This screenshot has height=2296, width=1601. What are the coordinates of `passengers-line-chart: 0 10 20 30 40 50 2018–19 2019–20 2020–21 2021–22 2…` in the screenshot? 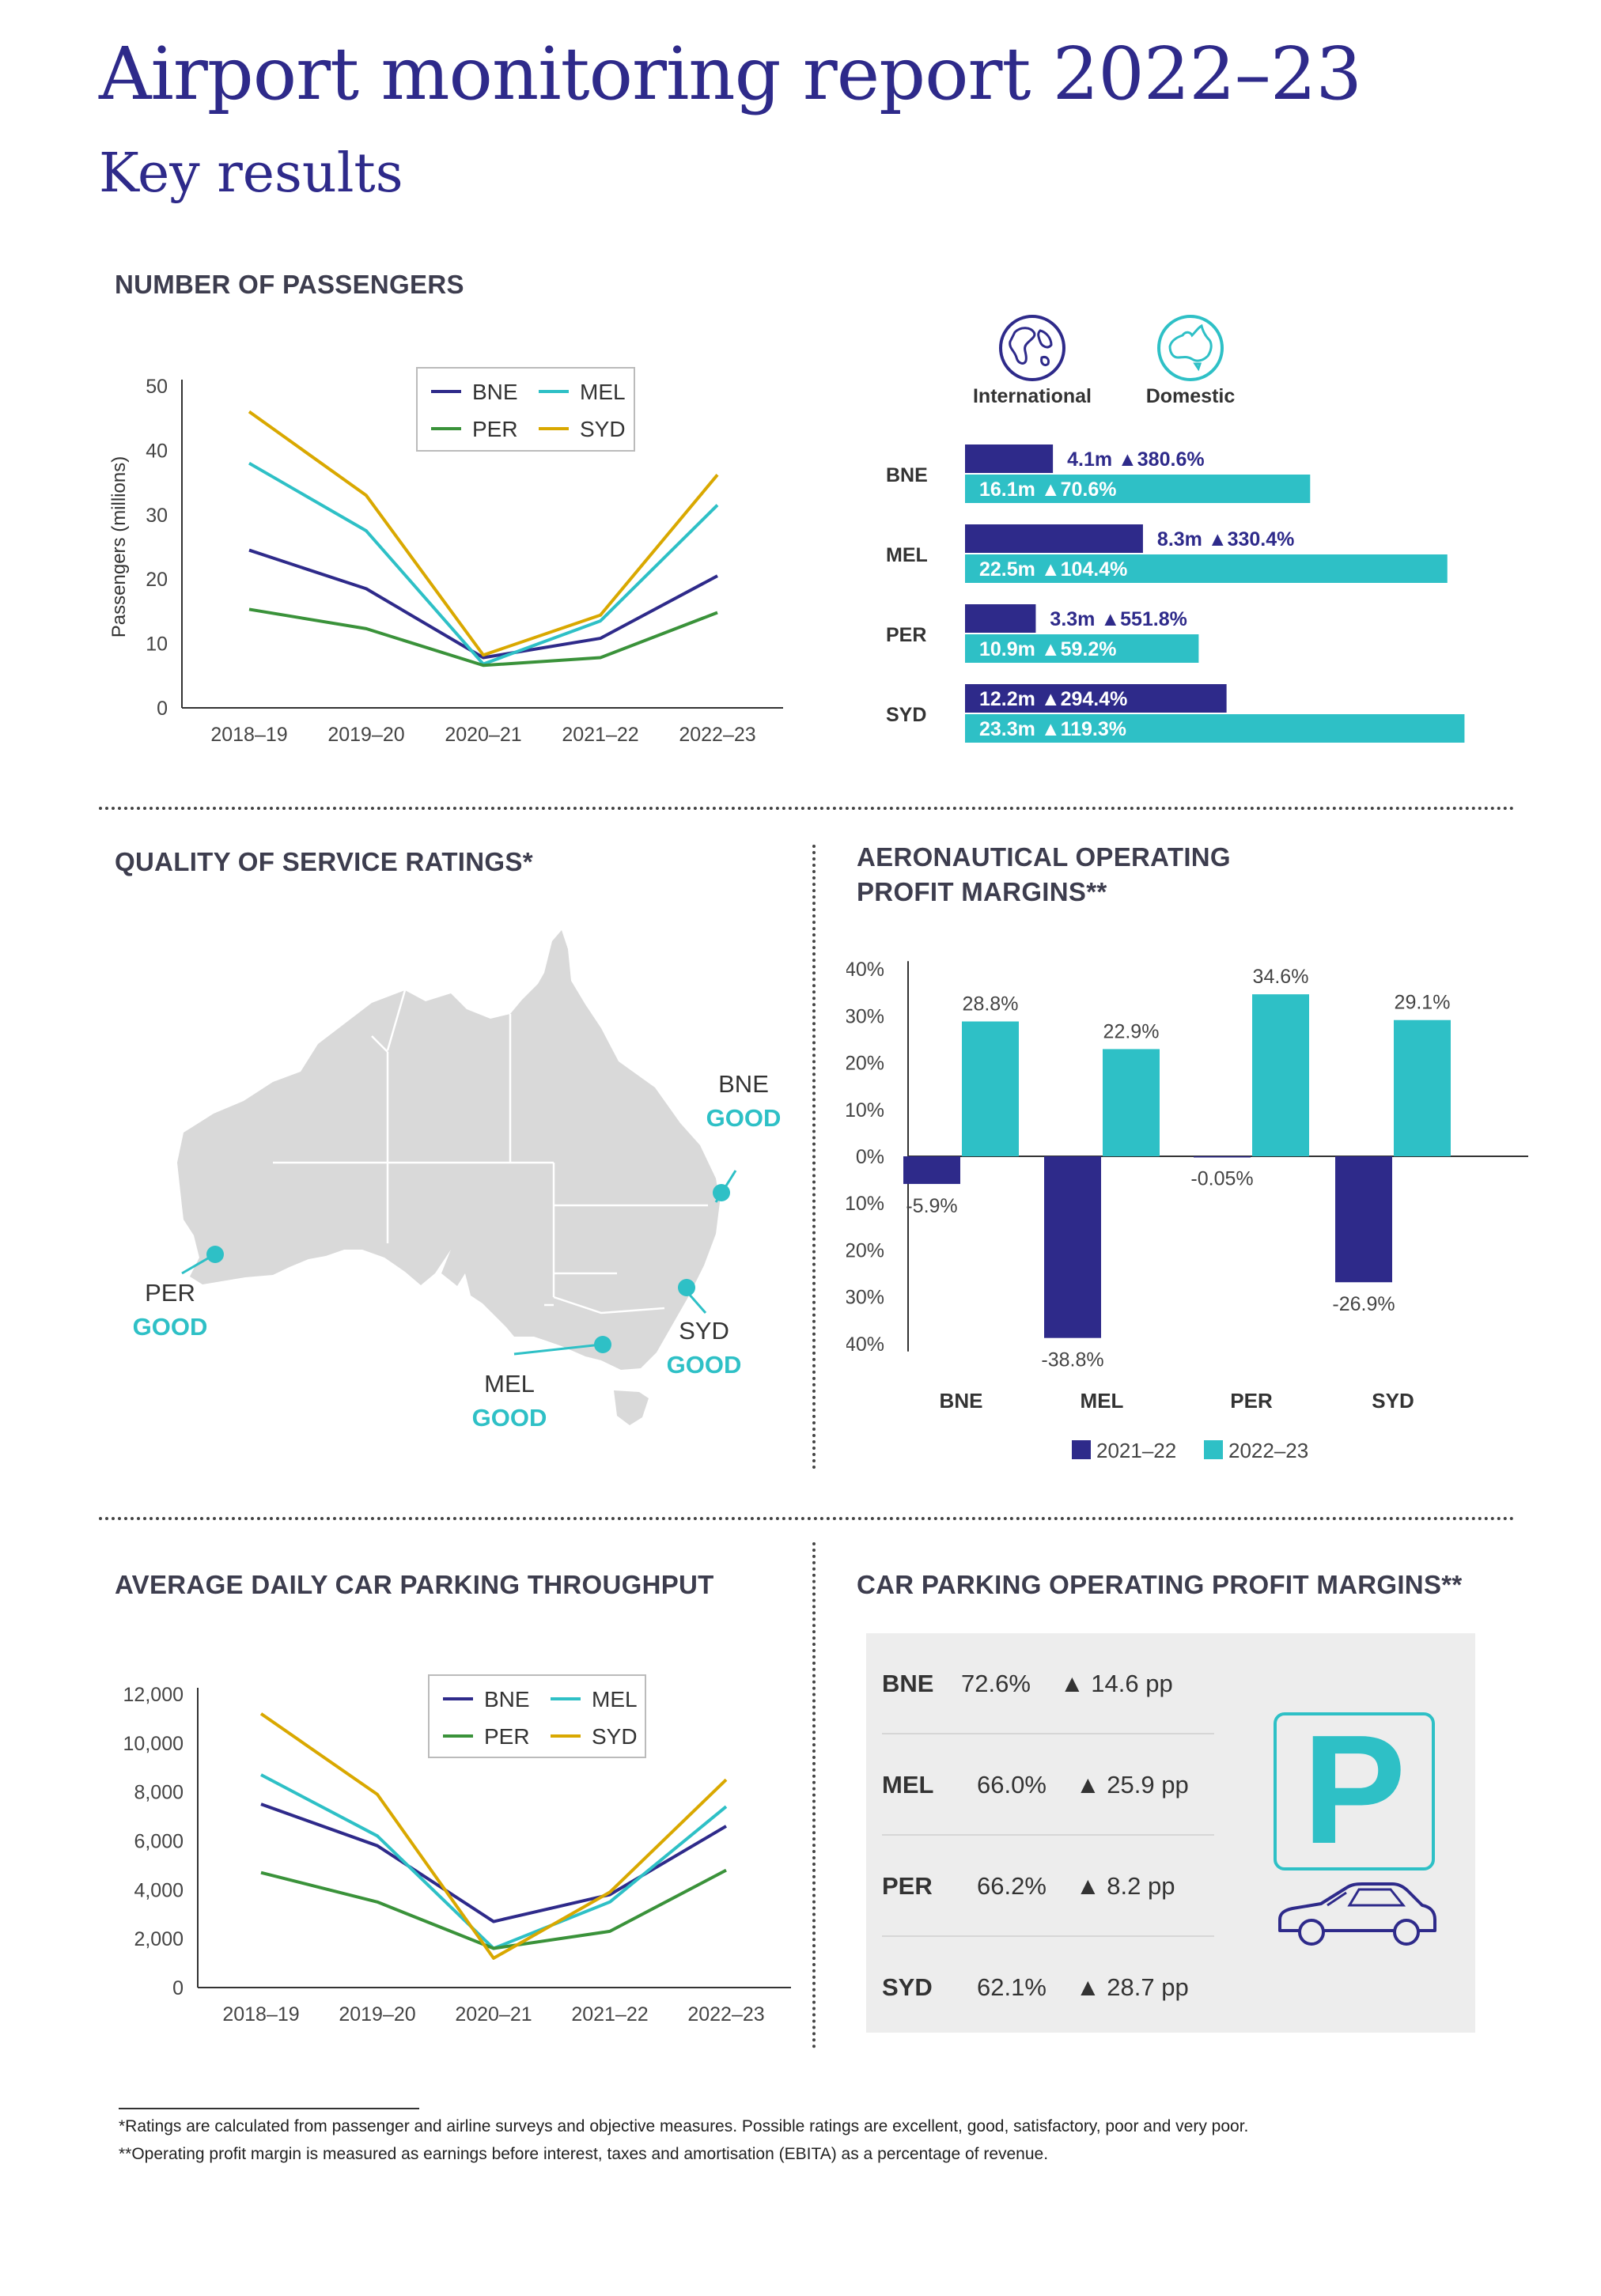 It's located at (445, 556).